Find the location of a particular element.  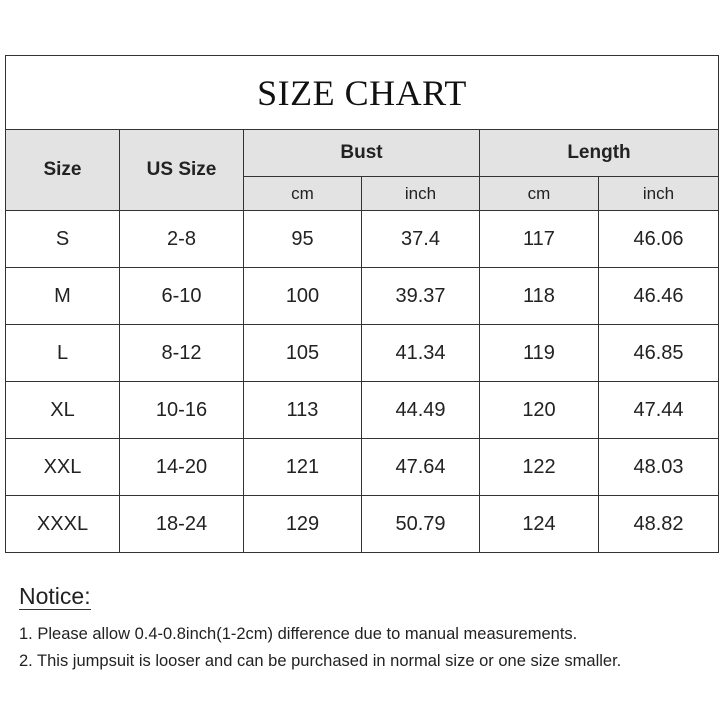

cell-us-size: 8-12 is located at coordinates (181, 353).